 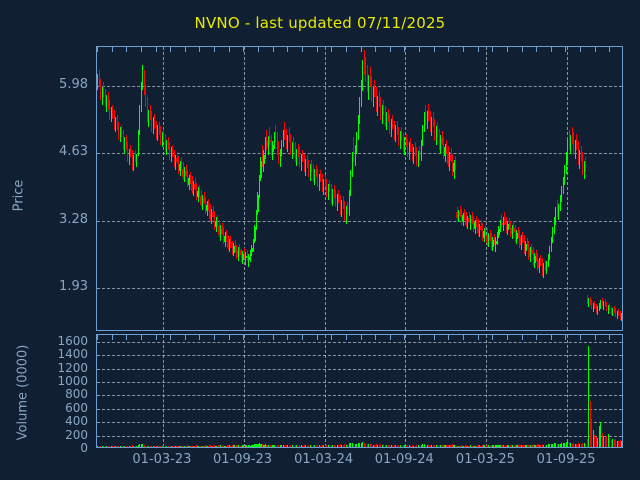 I want to click on price-y-tick-label: 5.98, so click(x=73, y=84).